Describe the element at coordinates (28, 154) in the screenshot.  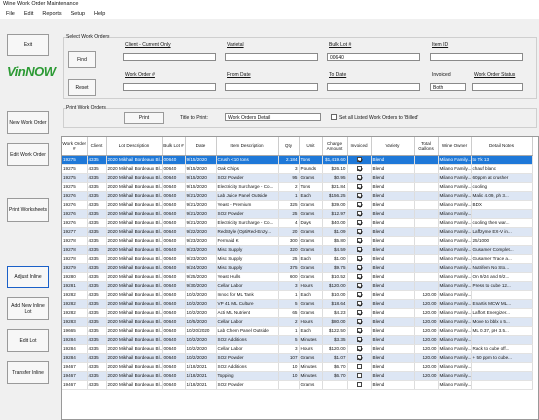
I see `edit-work-order-button: Edit Work Order` at that location.